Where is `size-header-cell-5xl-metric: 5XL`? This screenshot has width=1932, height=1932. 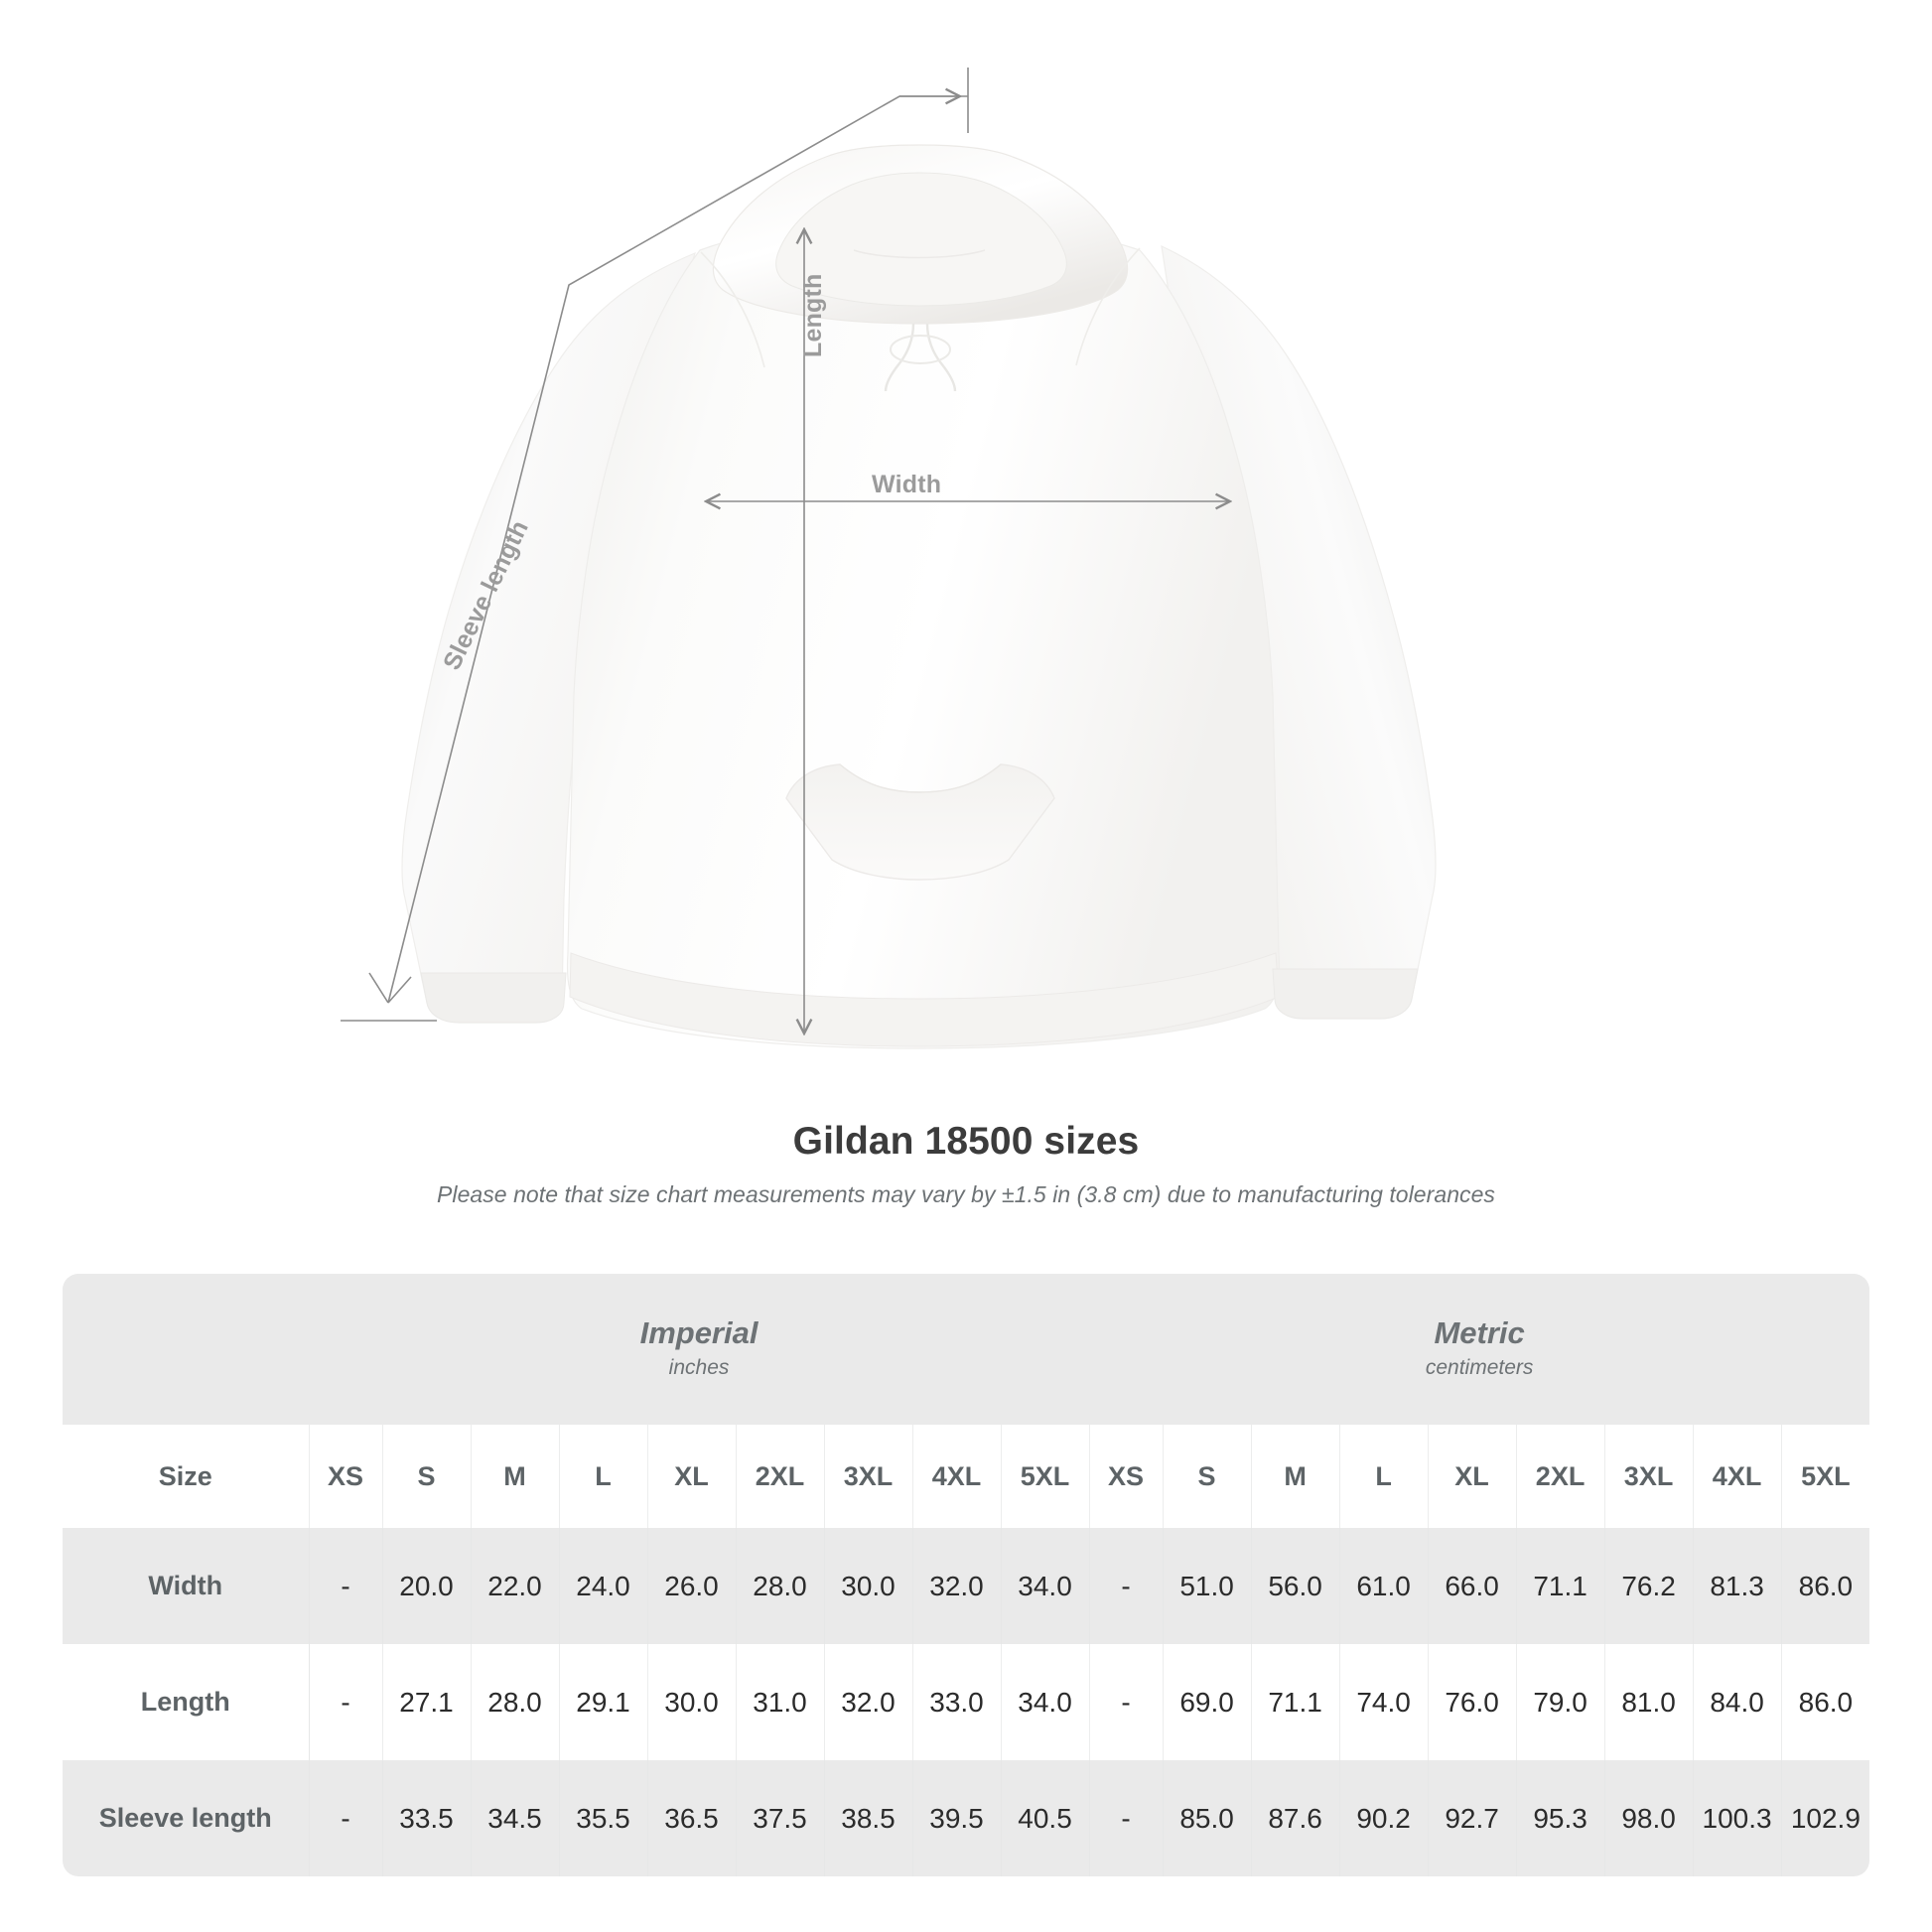
size-header-cell-5xl-metric: 5XL is located at coordinates (1825, 1477).